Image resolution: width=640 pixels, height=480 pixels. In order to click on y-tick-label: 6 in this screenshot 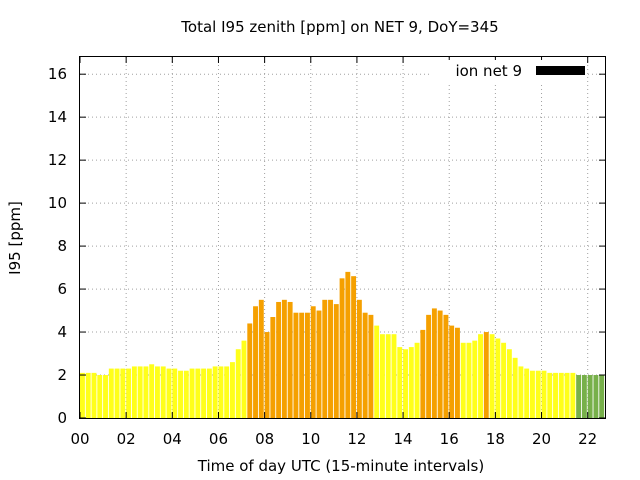, I will do `click(62, 289)`.